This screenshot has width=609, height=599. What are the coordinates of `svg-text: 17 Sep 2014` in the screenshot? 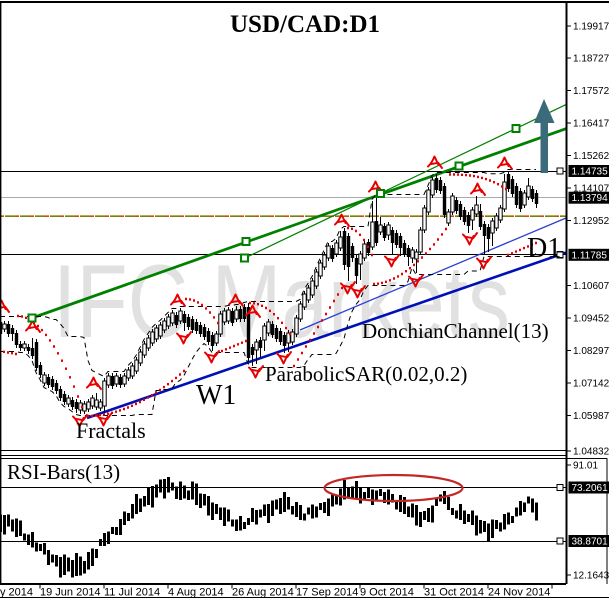 It's located at (327, 593).